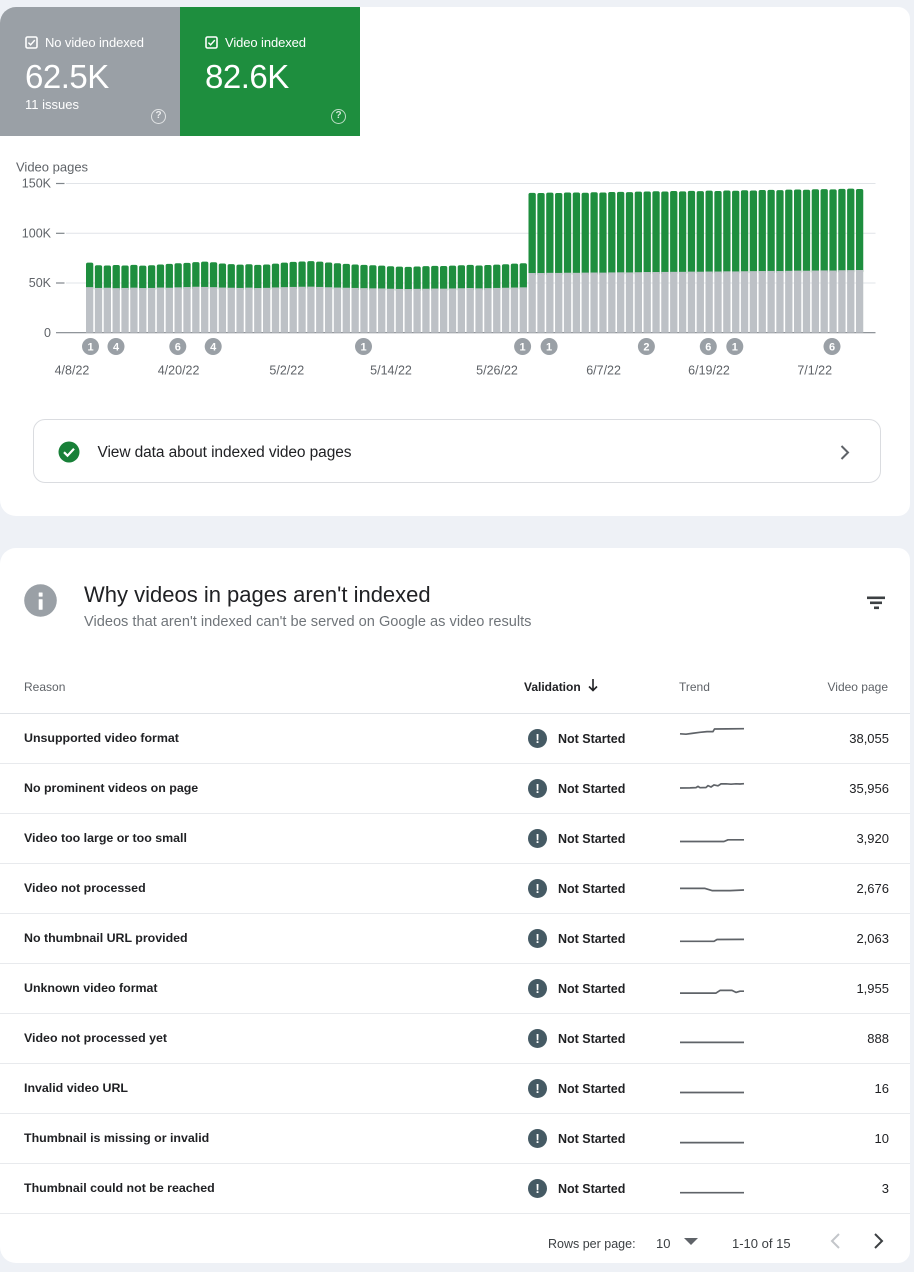 This screenshot has height=1272, width=914. What do you see at coordinates (603, 371) in the screenshot?
I see `svg-text: 6/7/22` at bounding box center [603, 371].